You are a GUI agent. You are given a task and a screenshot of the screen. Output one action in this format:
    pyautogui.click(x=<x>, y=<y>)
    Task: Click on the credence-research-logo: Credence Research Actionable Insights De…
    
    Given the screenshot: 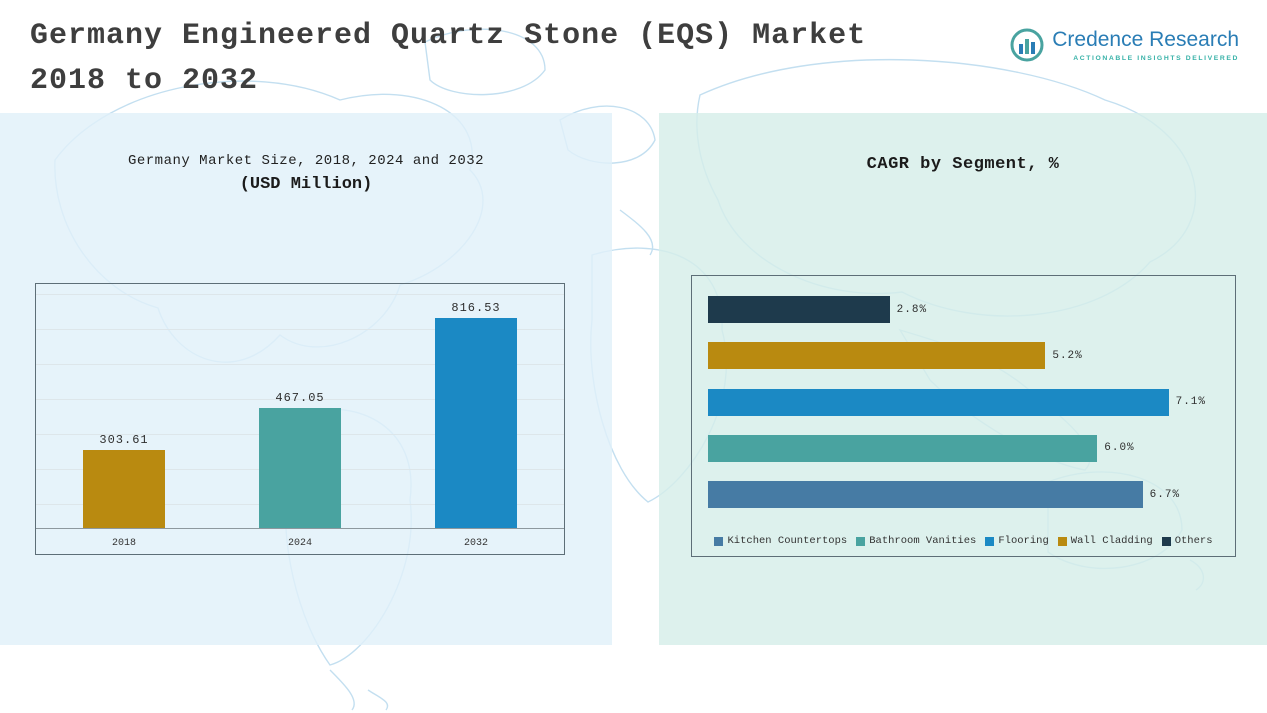 What is the action you would take?
    pyautogui.click(x=1124, y=45)
    